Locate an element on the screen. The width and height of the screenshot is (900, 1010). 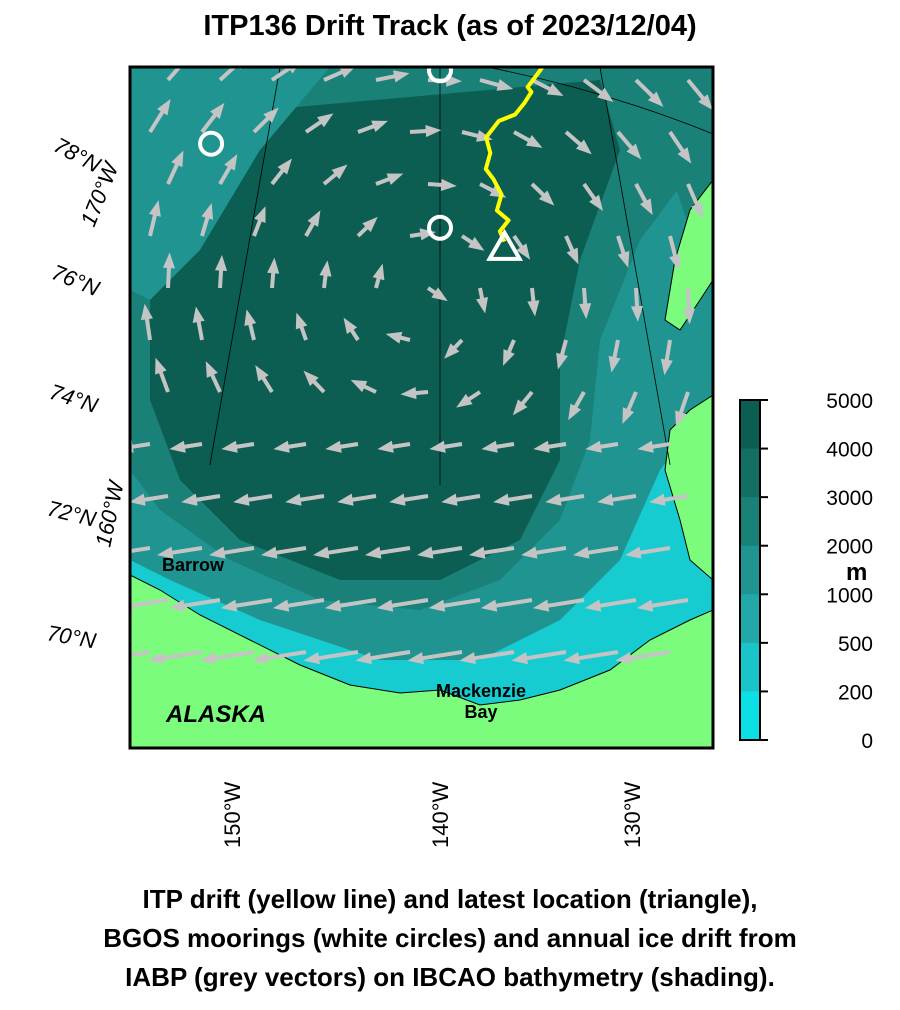
lat-label-76: 76°N is located at coordinates (75, 280).